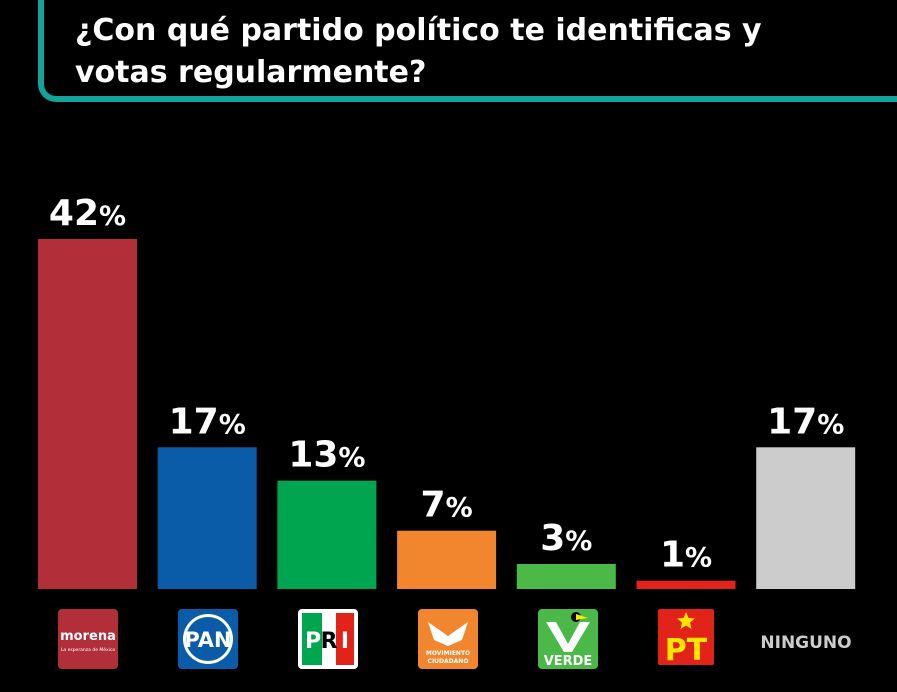 The width and height of the screenshot is (897, 692). I want to click on verde-logo: VERDE, so click(568, 639).